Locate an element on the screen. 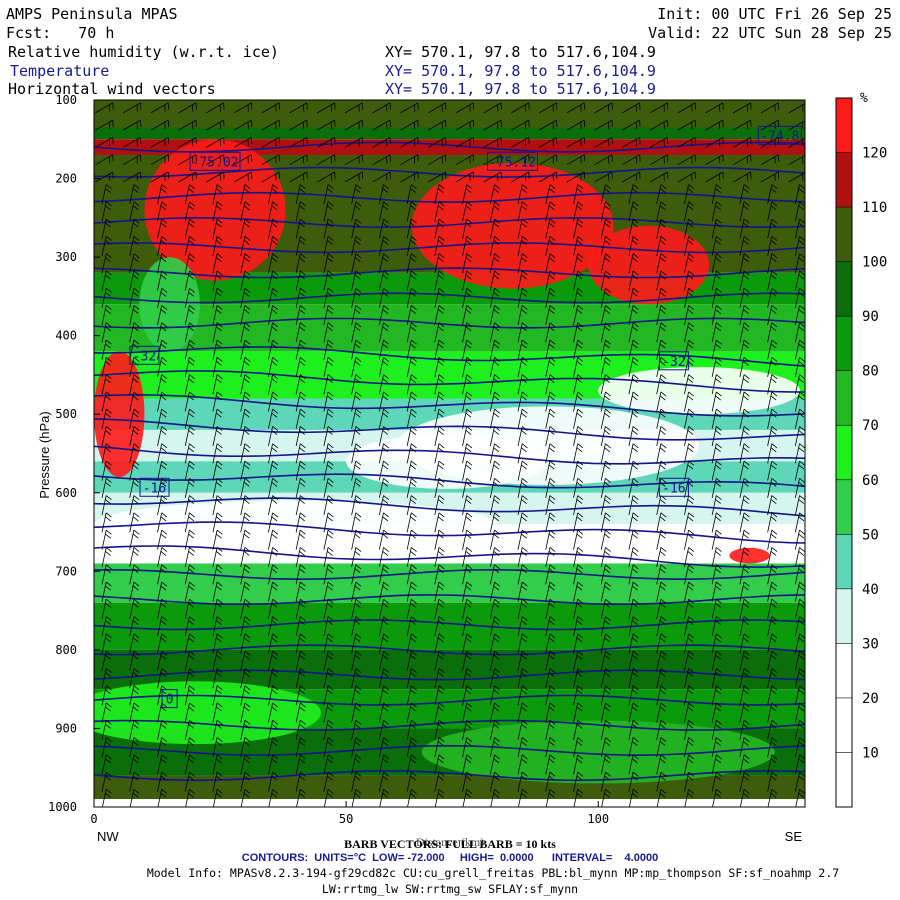 The height and width of the screenshot is (900, 900). x-tick-label: 100 is located at coordinates (598, 819).